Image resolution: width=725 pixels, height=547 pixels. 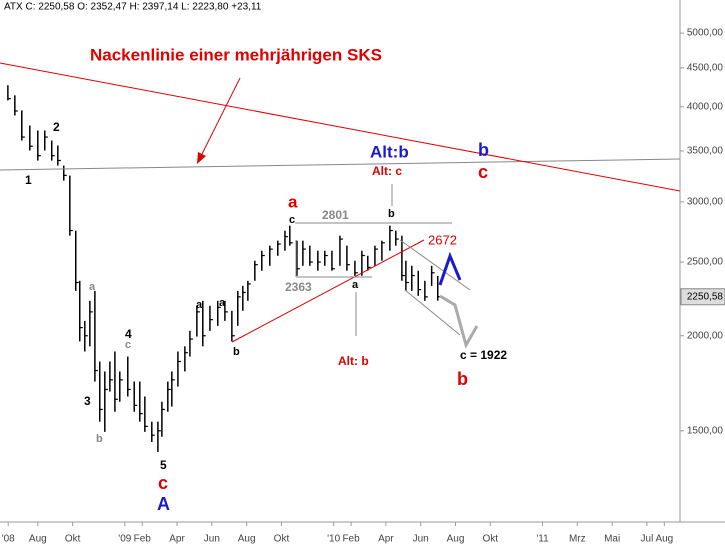 What do you see at coordinates (705, 430) in the screenshot?
I see `y-tick-label: 1500,00` at bounding box center [705, 430].